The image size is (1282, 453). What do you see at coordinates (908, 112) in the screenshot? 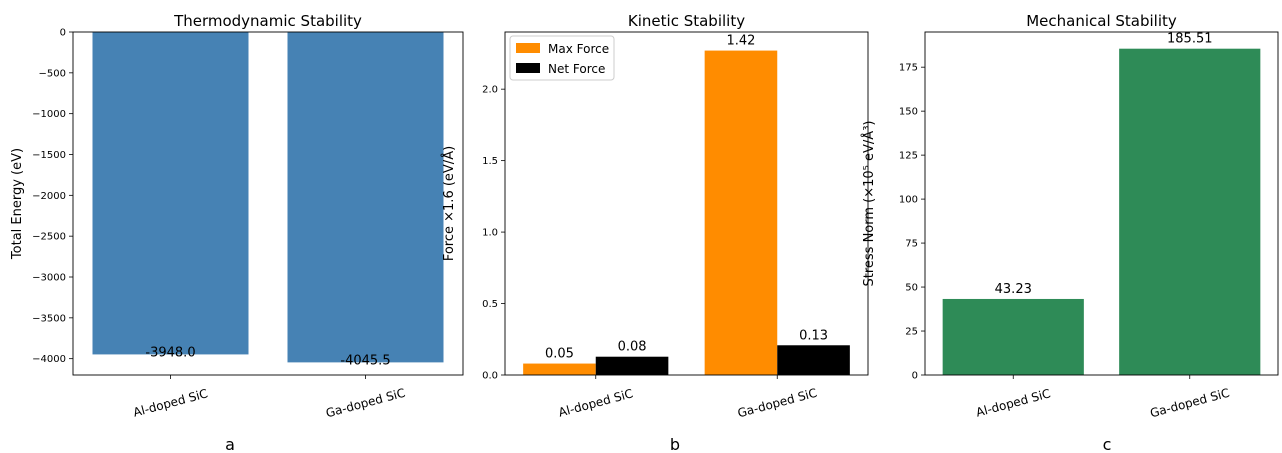
I see `y-tick-label: 150` at bounding box center [908, 112].